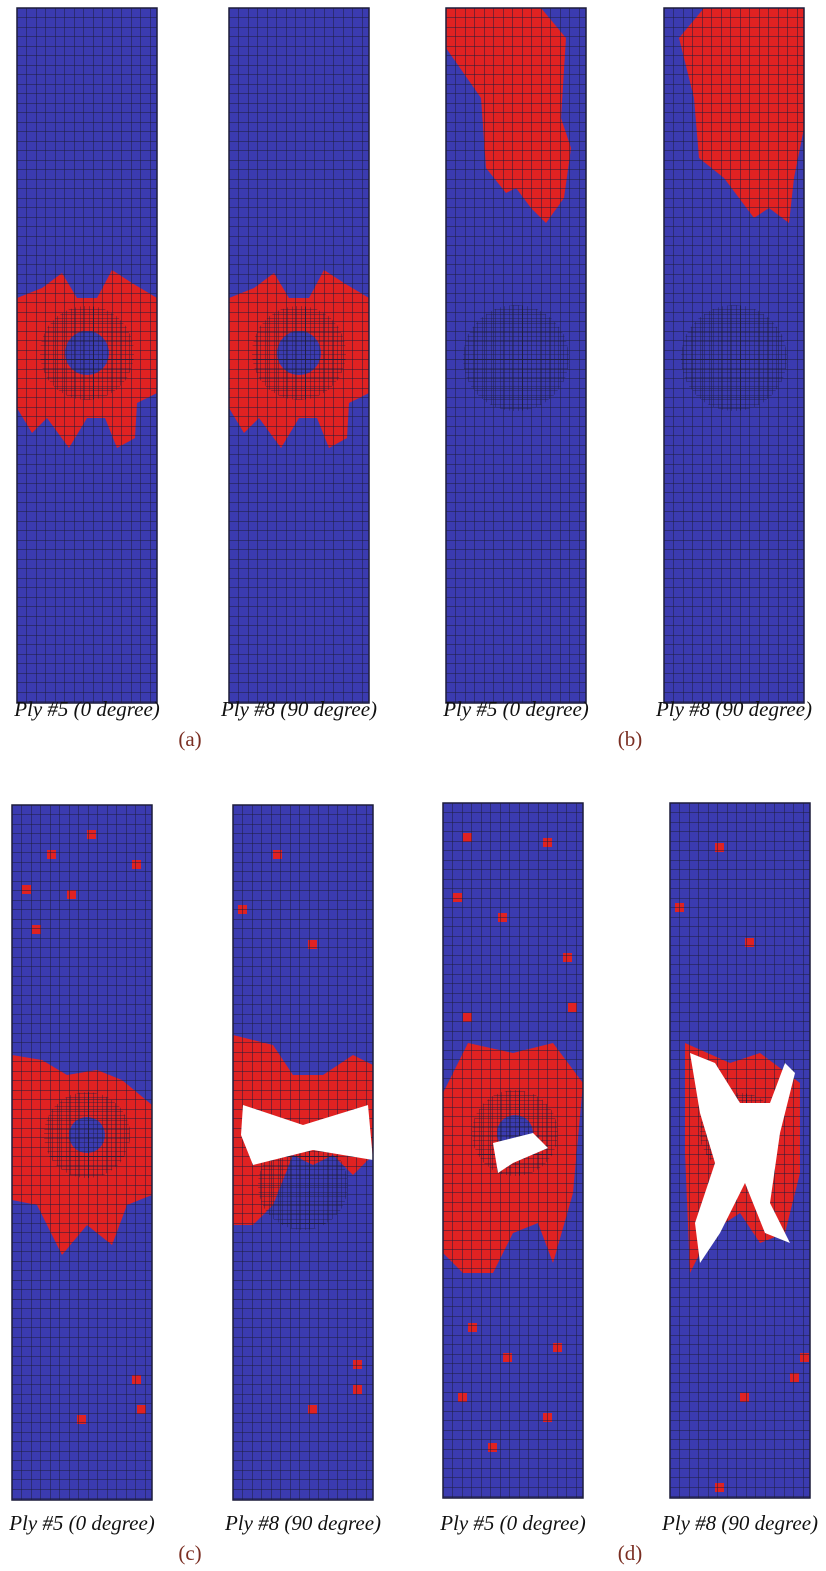 The height and width of the screenshot is (1571, 826). What do you see at coordinates (630, 739) in the screenshot?
I see `subfigure-caption: (b)` at bounding box center [630, 739].